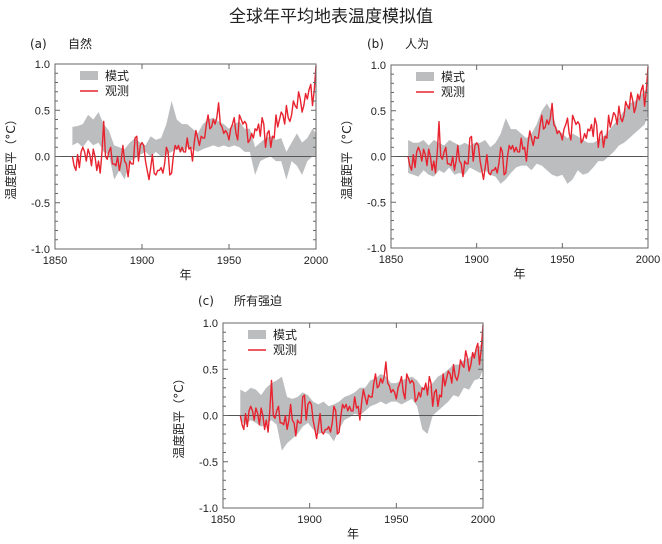  I want to click on figure-title: 全球年平均地表温度模拟值, so click(331, 17).